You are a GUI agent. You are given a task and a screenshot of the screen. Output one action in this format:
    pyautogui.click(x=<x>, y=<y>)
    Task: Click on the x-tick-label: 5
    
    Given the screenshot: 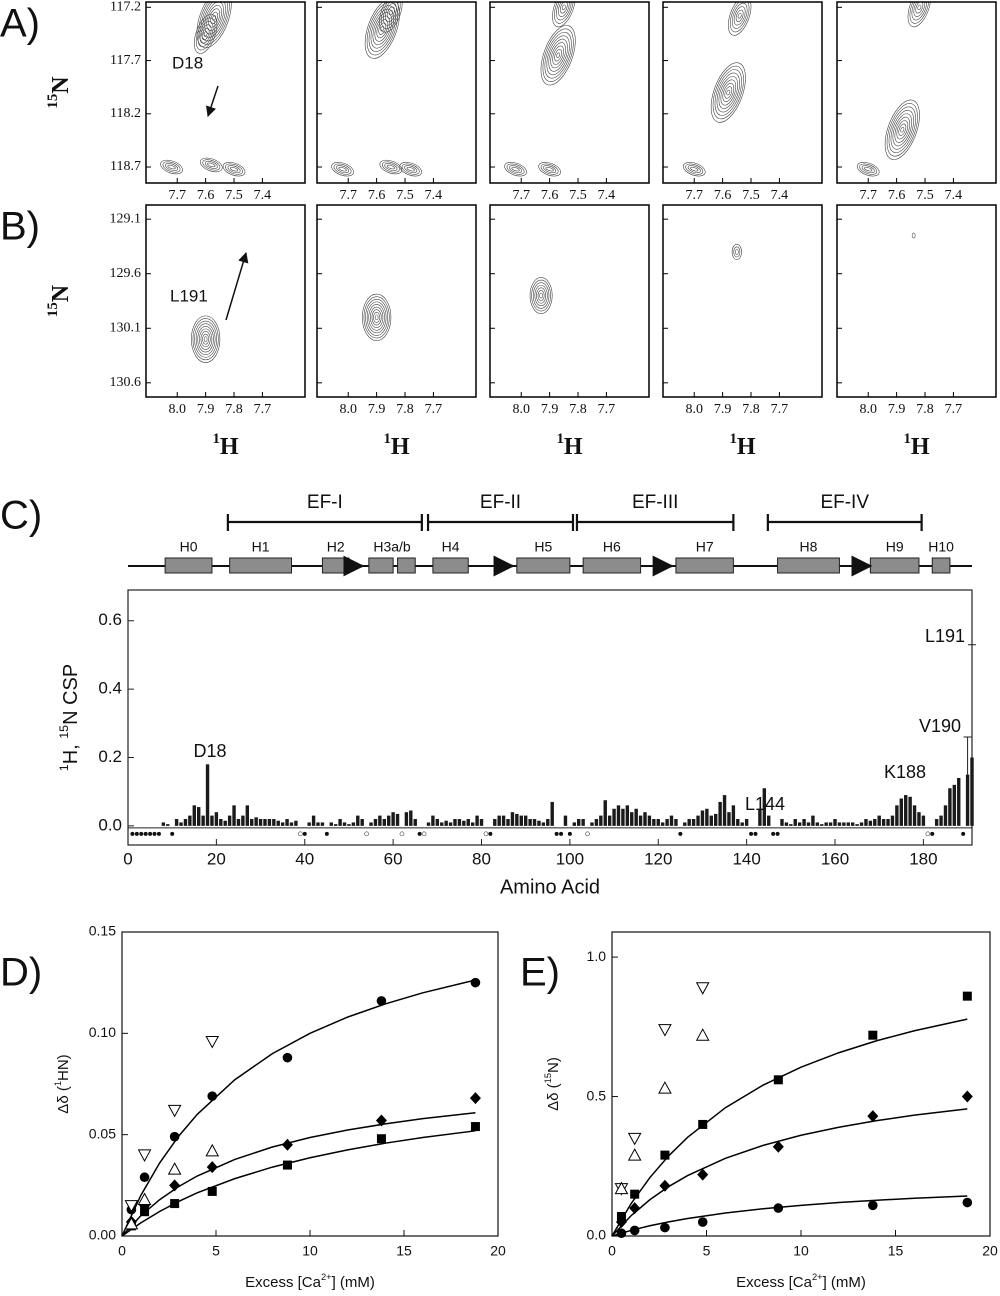 What is the action you would take?
    pyautogui.click(x=216, y=1251)
    